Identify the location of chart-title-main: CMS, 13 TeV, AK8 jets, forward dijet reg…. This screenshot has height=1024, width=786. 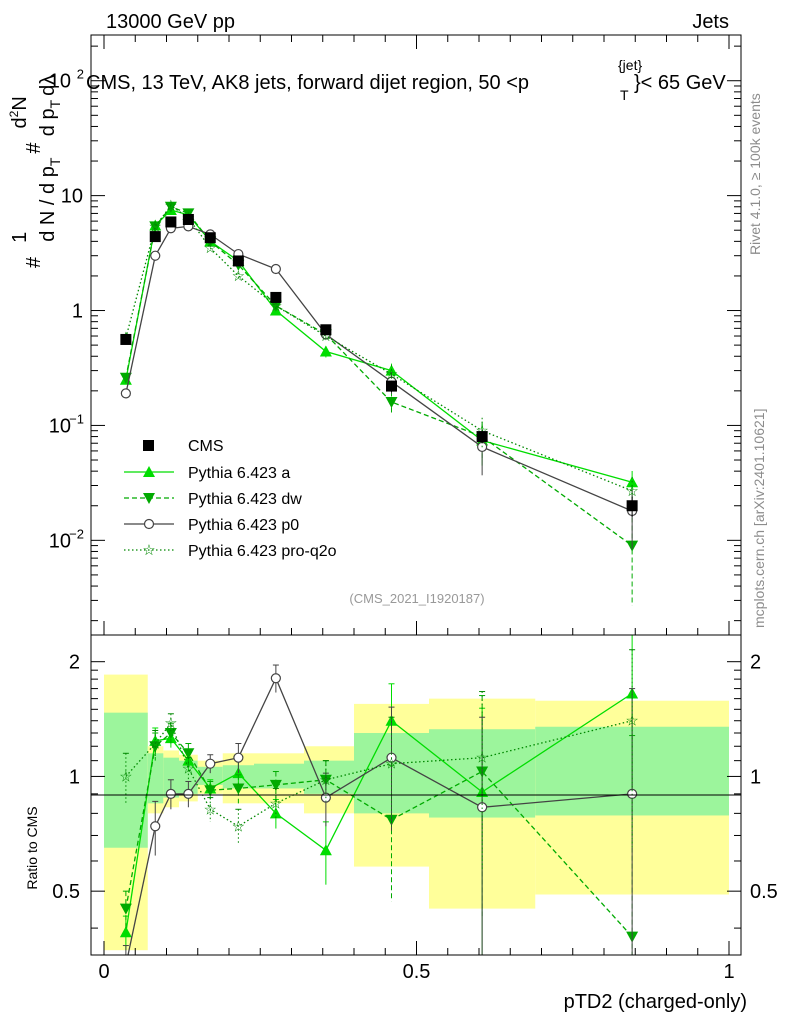
(307, 83).